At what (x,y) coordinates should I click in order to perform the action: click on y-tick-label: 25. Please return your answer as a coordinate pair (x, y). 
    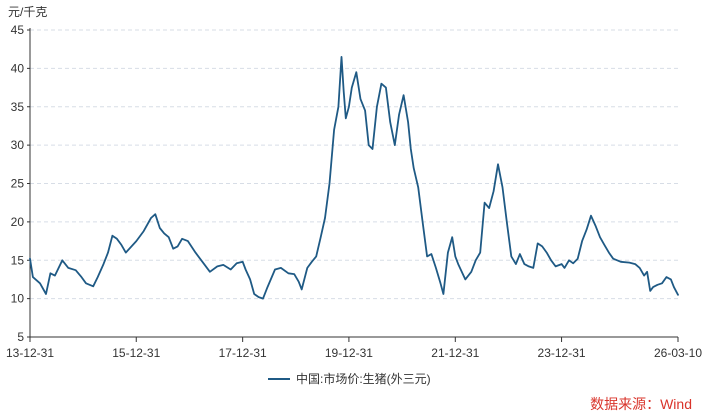
    Looking at the image, I should click on (18, 184).